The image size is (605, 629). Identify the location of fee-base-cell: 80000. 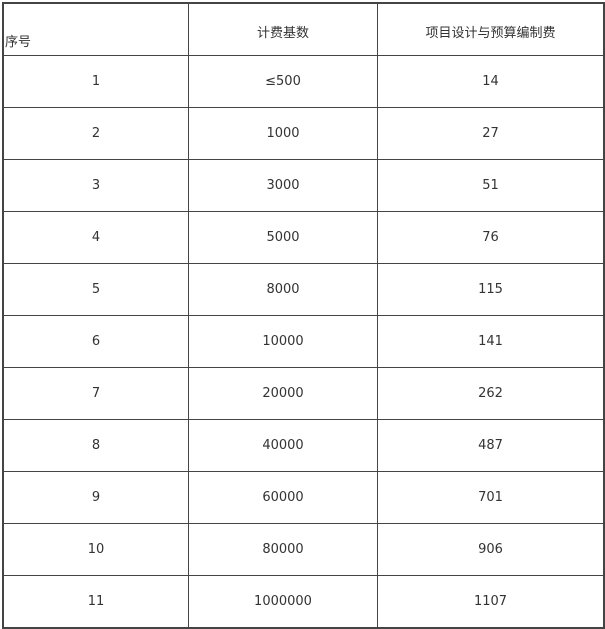
(283, 549).